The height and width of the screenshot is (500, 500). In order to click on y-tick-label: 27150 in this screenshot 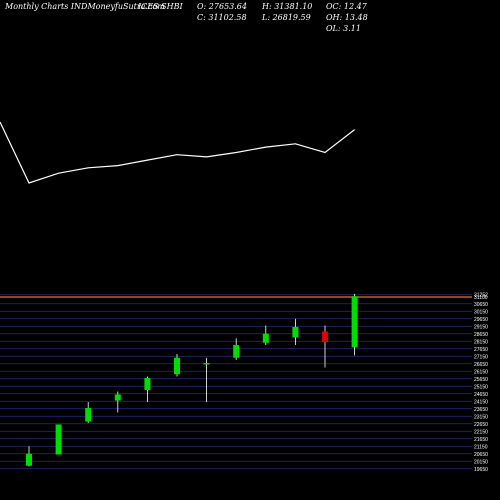, I will do `click(481, 357)`.